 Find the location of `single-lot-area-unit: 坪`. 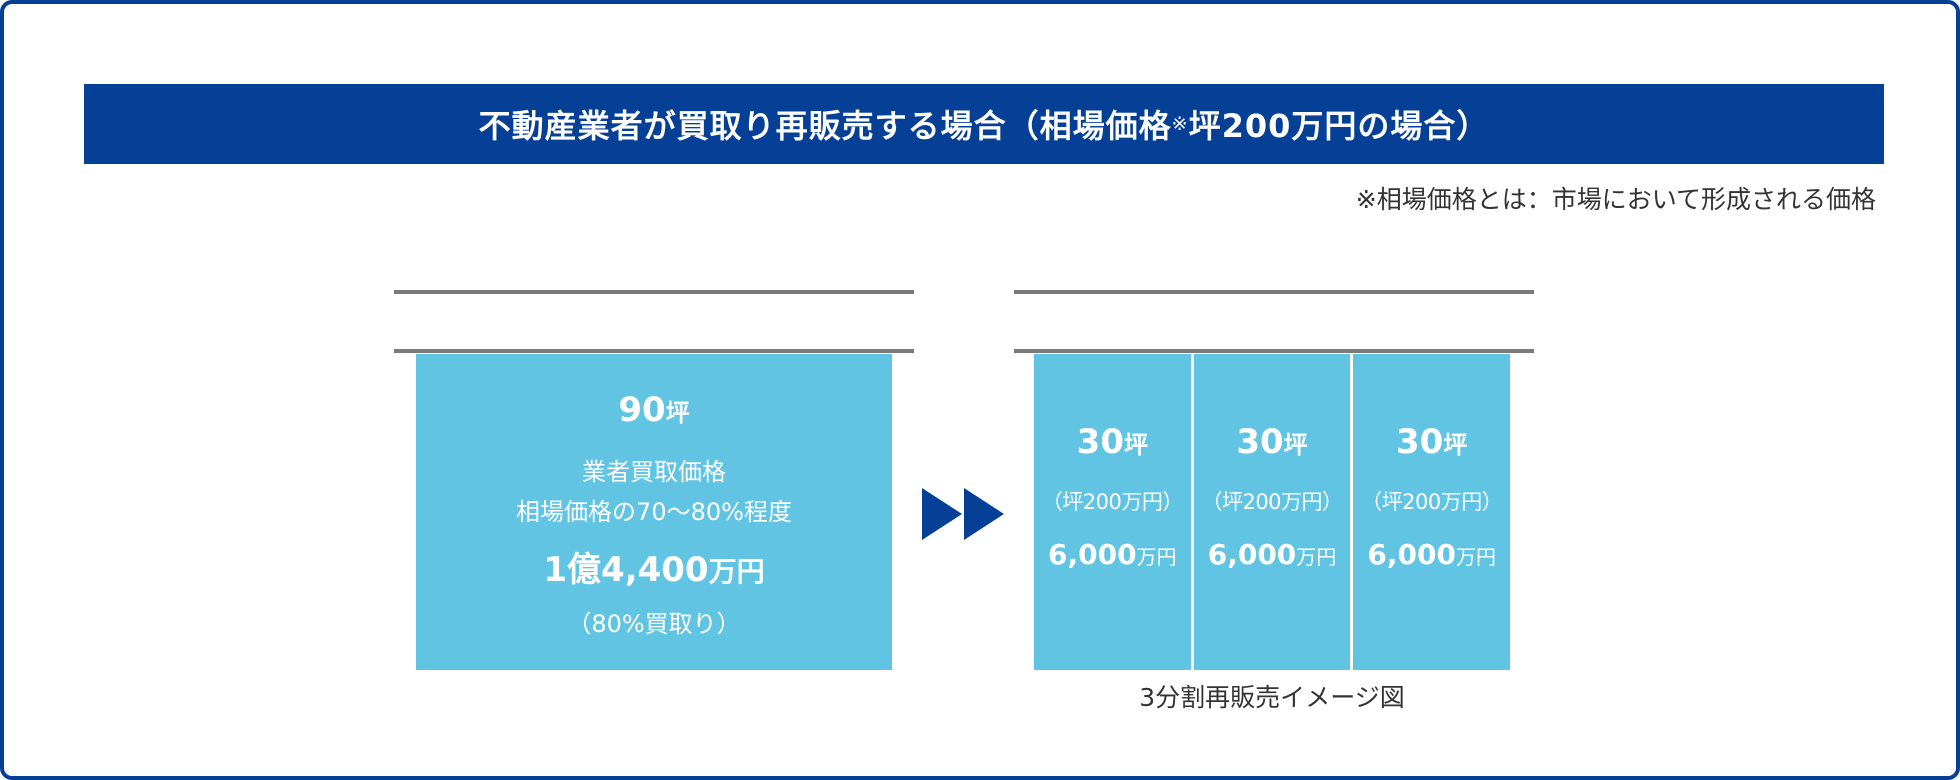

single-lot-area-unit: 坪 is located at coordinates (677, 413).